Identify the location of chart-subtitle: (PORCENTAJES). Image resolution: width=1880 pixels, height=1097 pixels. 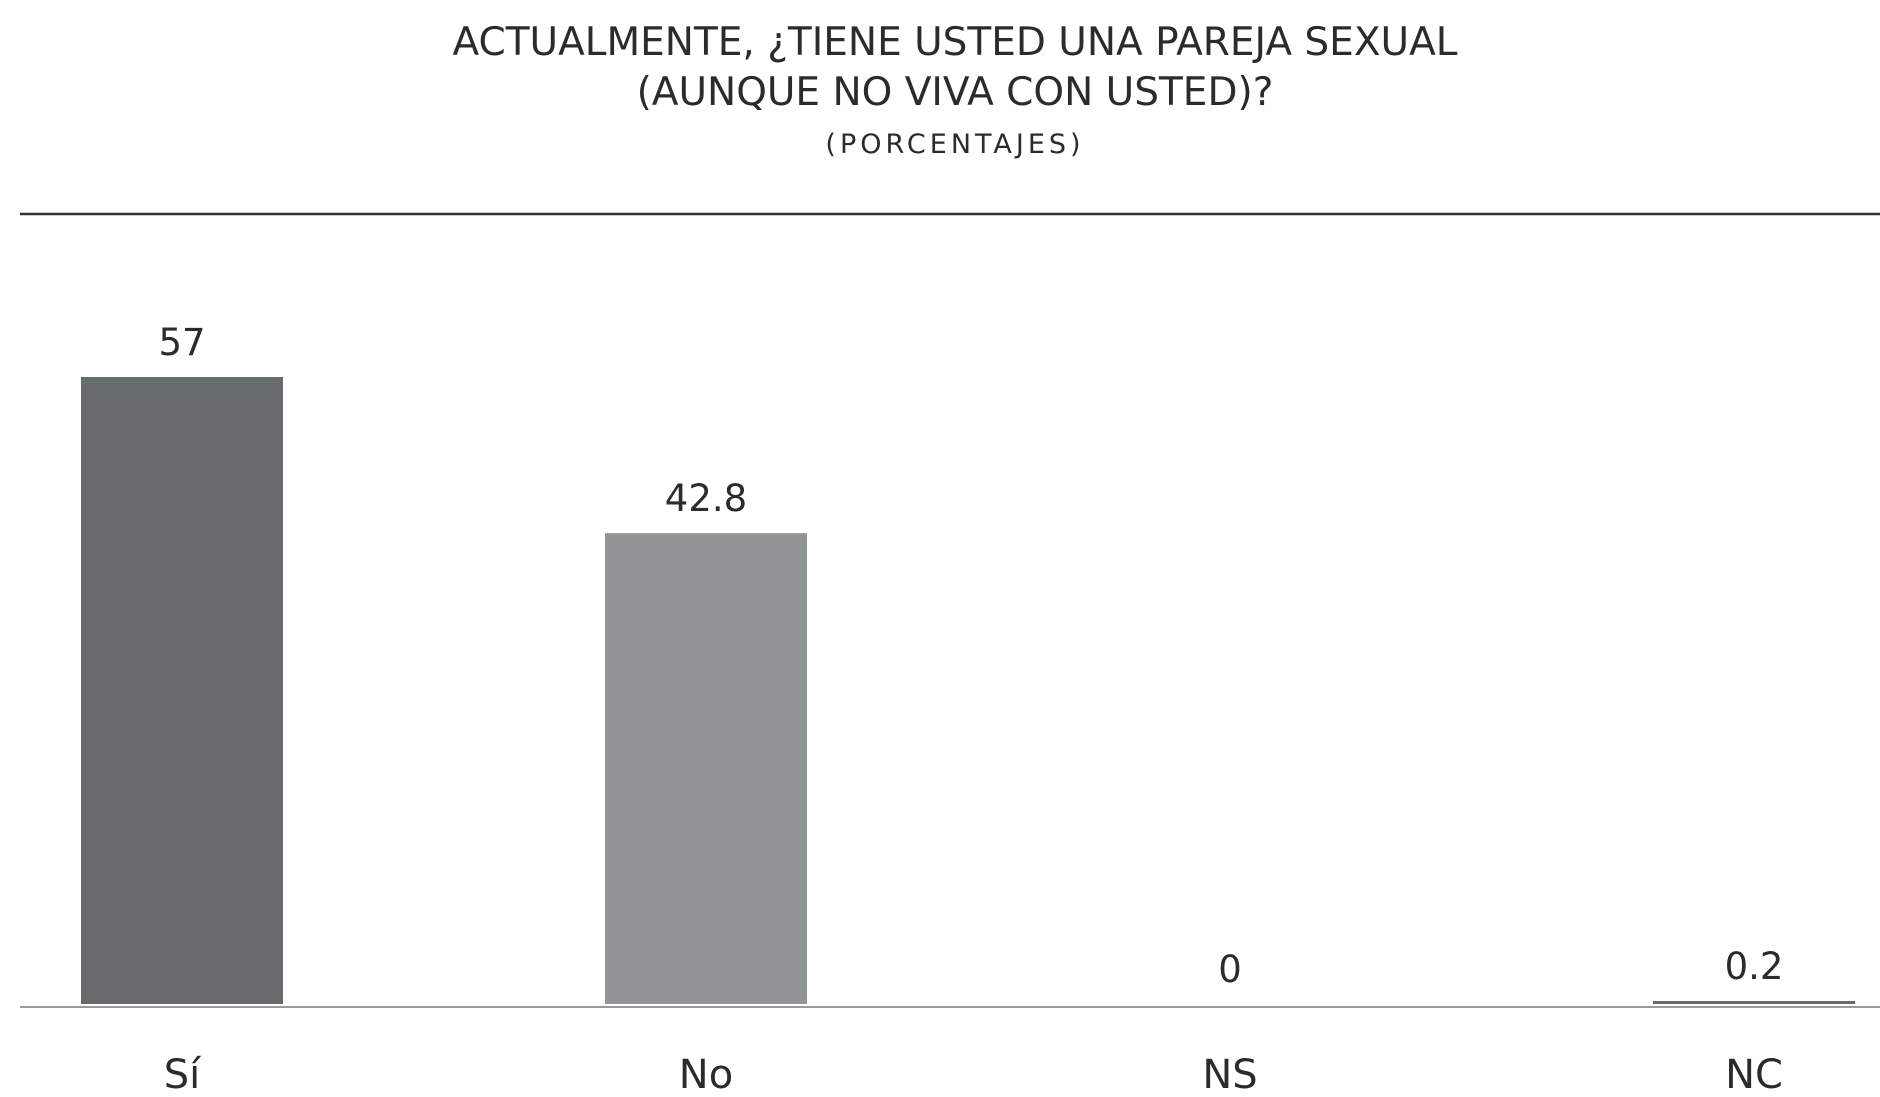
(954, 144).